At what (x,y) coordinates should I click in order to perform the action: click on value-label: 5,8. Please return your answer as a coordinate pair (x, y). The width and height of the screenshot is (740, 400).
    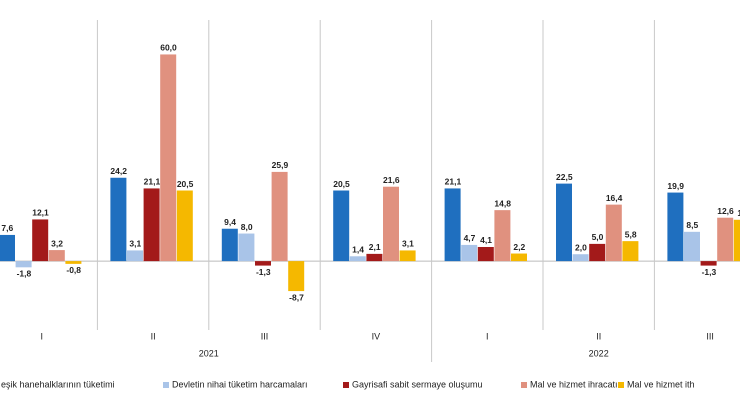
    Looking at the image, I should click on (631, 234).